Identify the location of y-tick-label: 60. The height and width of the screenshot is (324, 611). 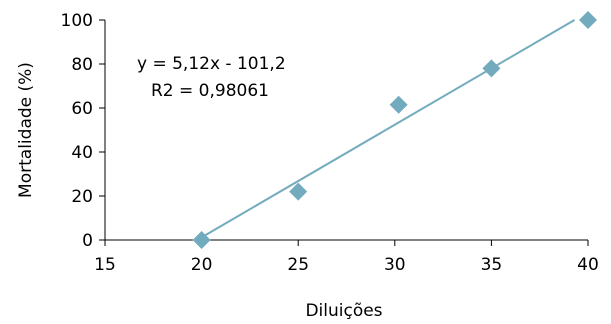
(82, 109).